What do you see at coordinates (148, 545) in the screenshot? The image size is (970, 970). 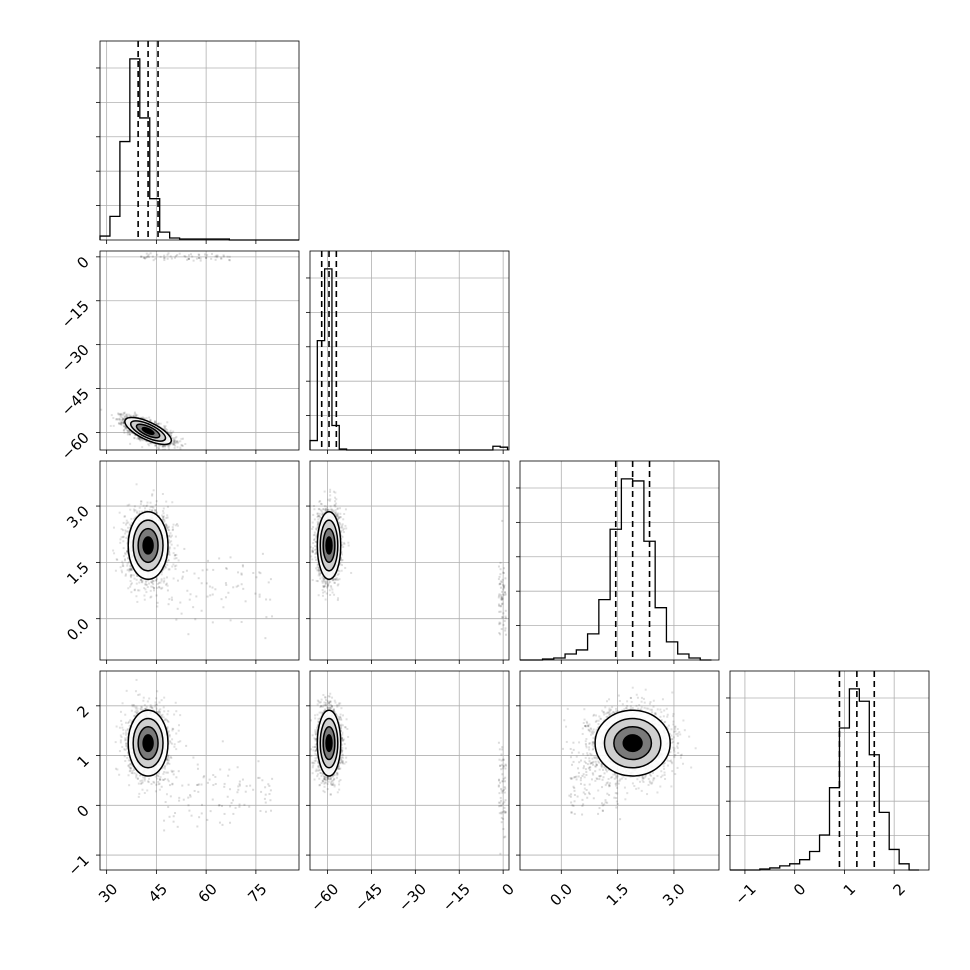 I see `contour-2sigma` at bounding box center [148, 545].